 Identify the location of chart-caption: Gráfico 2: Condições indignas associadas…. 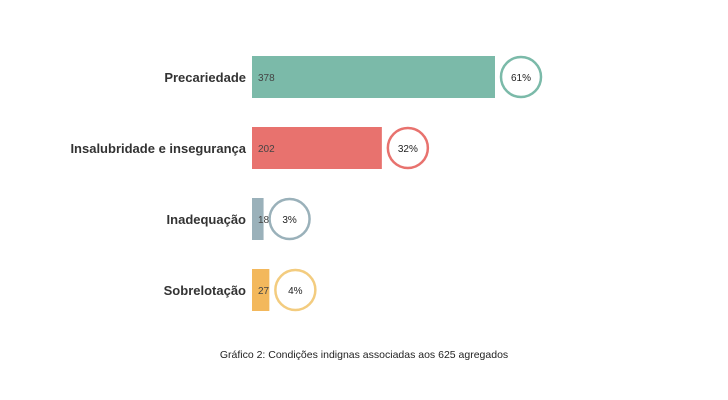
(364, 355).